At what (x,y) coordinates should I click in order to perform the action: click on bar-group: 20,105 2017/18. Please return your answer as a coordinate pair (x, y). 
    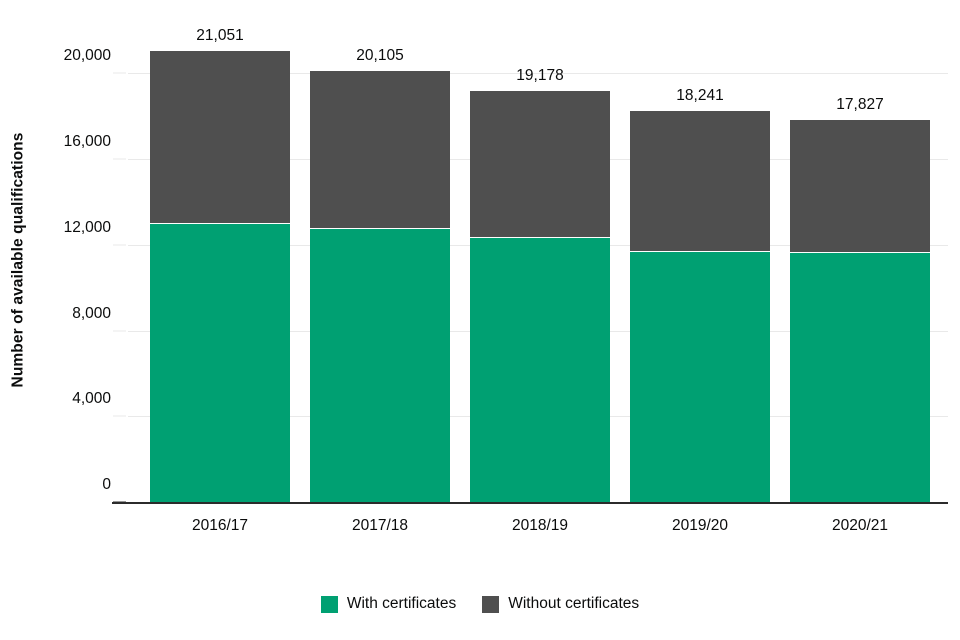
    Looking at the image, I should click on (380, 290).